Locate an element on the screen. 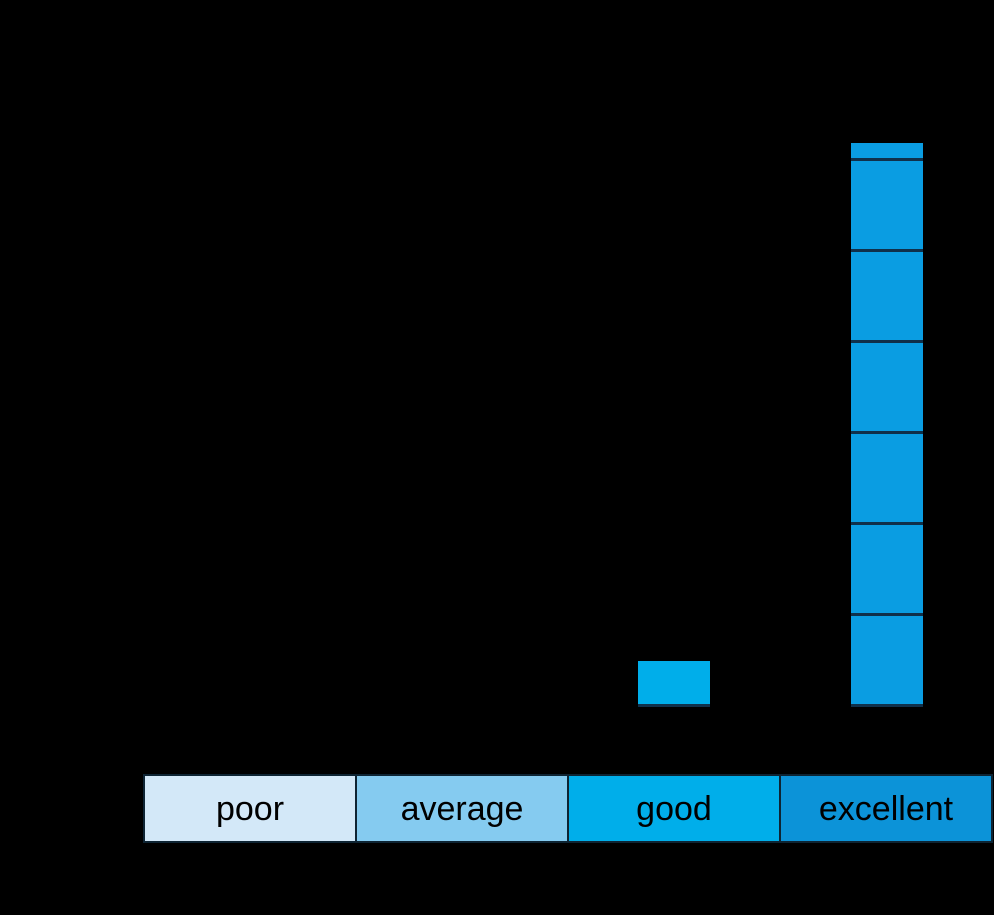 The width and height of the screenshot is (994, 915). bar-column-good is located at coordinates (674, 684).